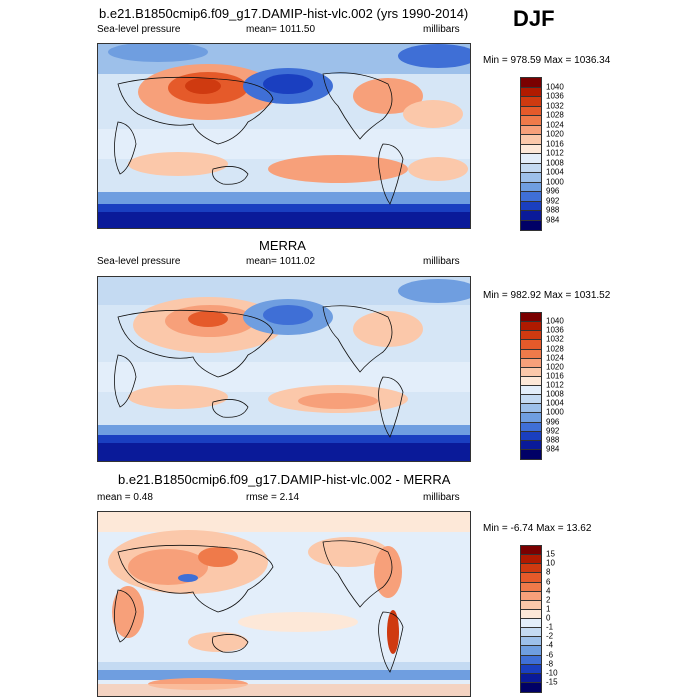 This screenshot has width=700, height=700. What do you see at coordinates (284, 136) in the screenshot?
I see `panel1-map` at bounding box center [284, 136].